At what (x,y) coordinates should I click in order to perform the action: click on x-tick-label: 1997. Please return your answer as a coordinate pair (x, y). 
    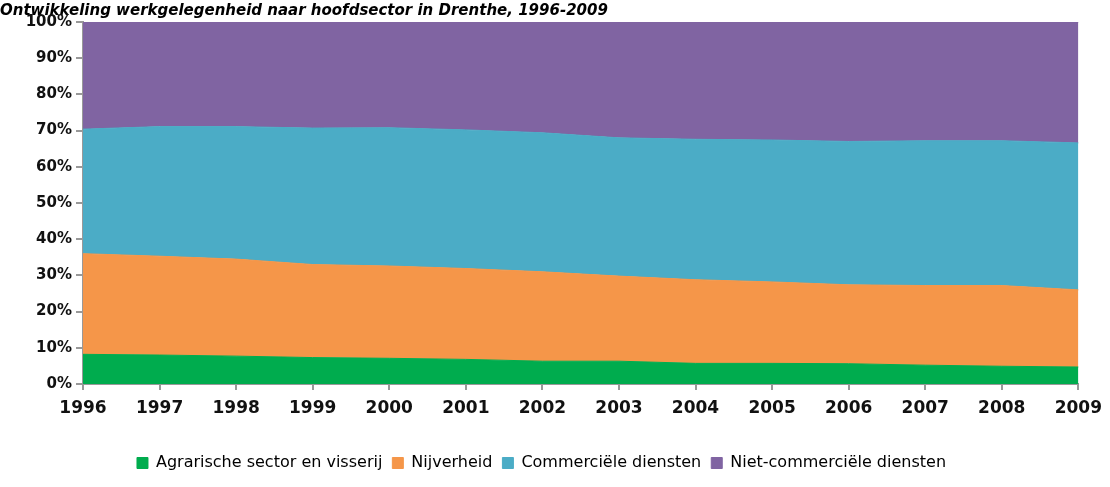
    Looking at the image, I should click on (159, 406).